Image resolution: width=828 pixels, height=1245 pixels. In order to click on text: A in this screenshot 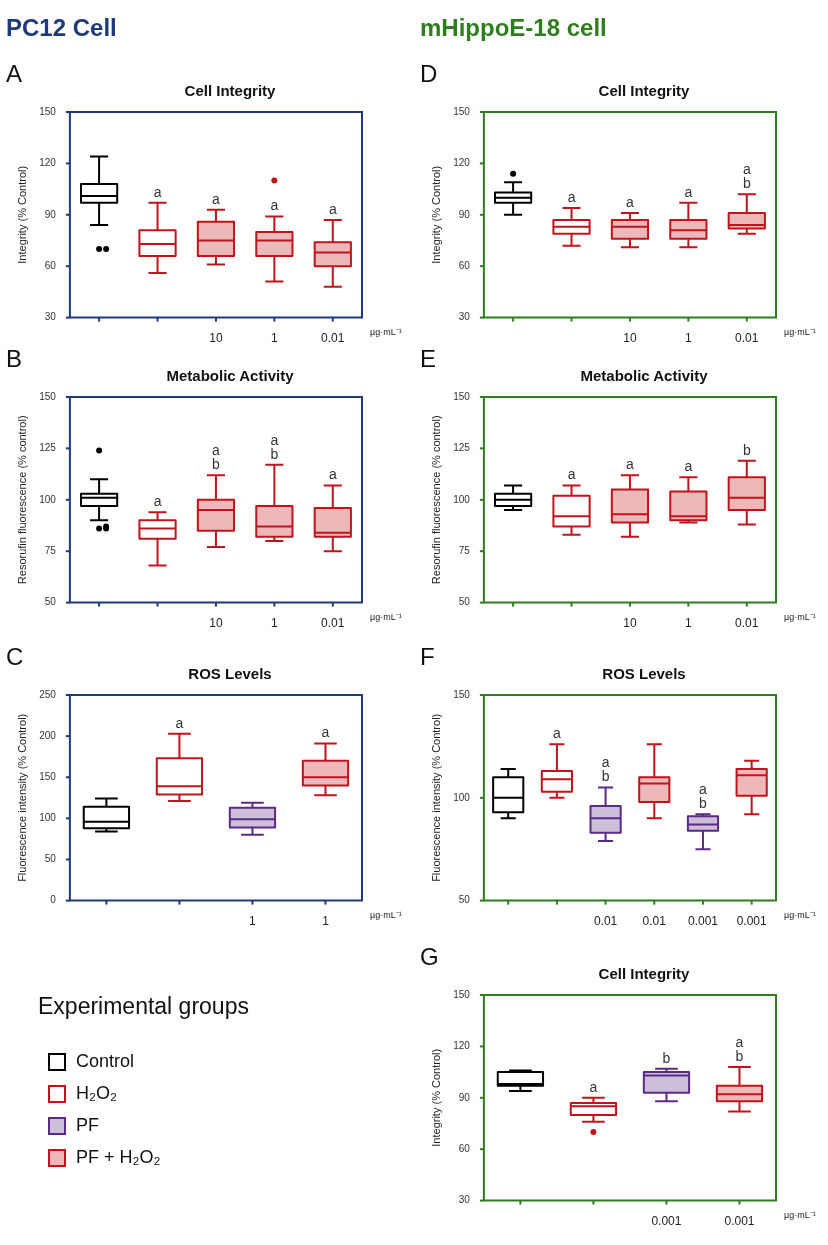, I will do `click(14, 74)`.